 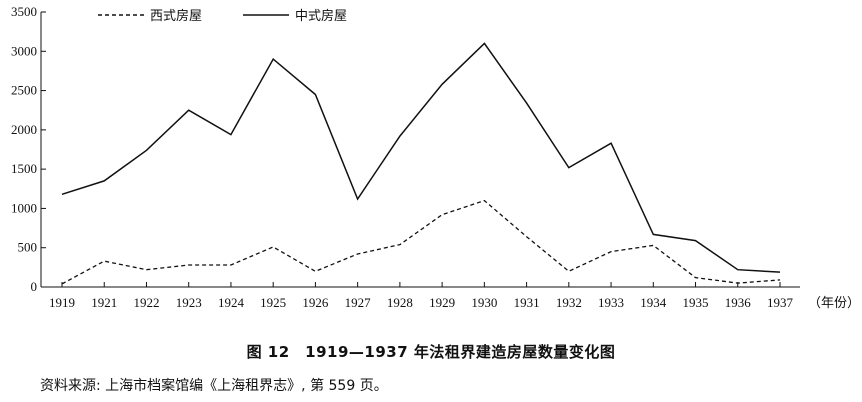 What do you see at coordinates (24, 50) in the screenshot?
I see `y-tick-label: 3000` at bounding box center [24, 50].